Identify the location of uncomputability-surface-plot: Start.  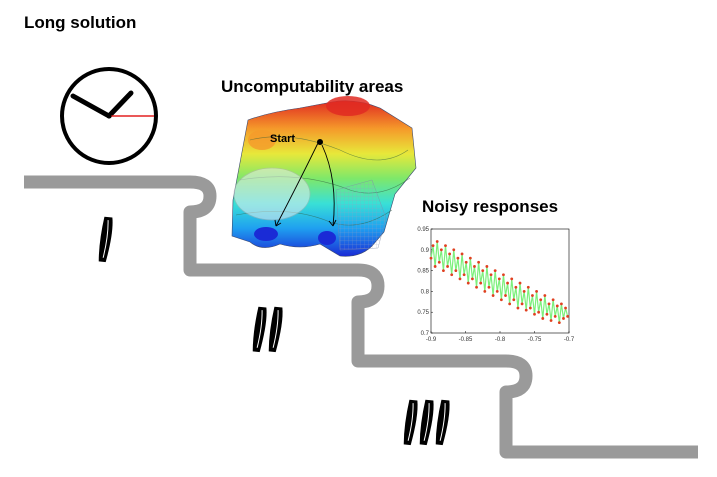
(324, 176).